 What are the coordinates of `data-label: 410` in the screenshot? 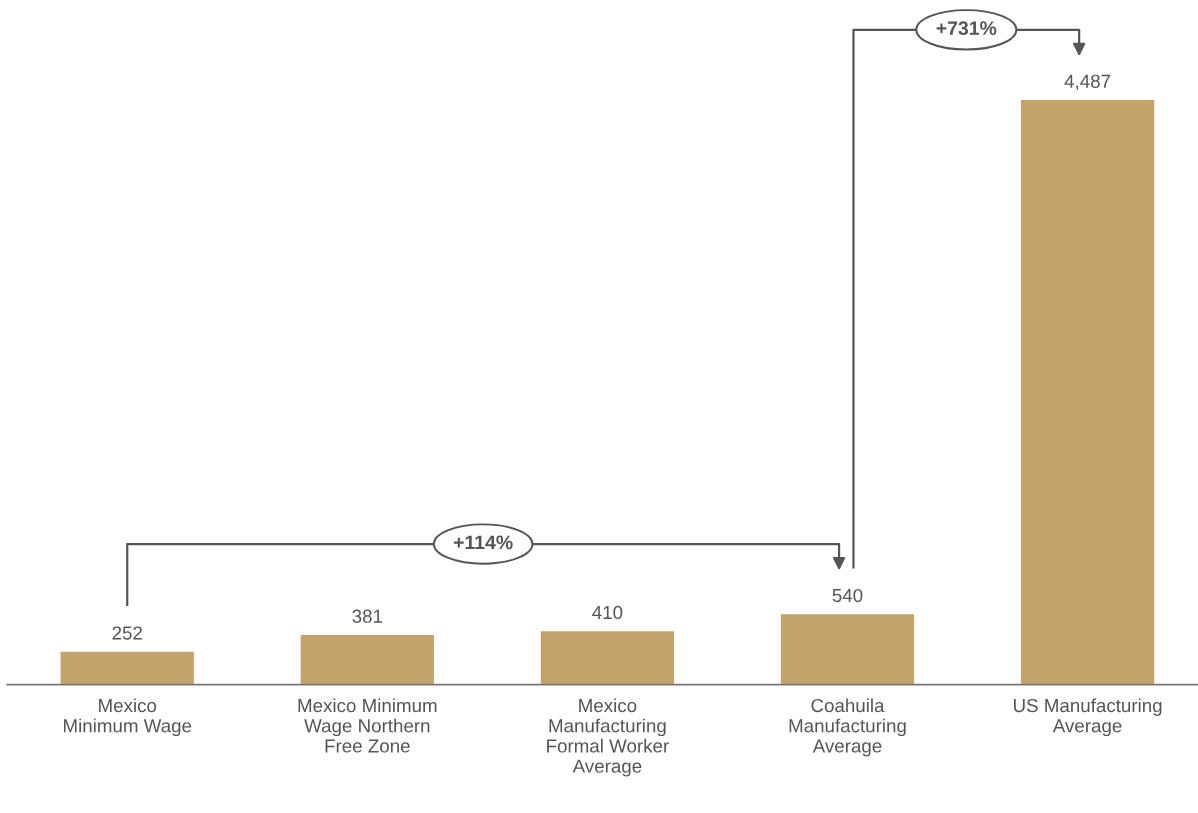 It's located at (607, 612).